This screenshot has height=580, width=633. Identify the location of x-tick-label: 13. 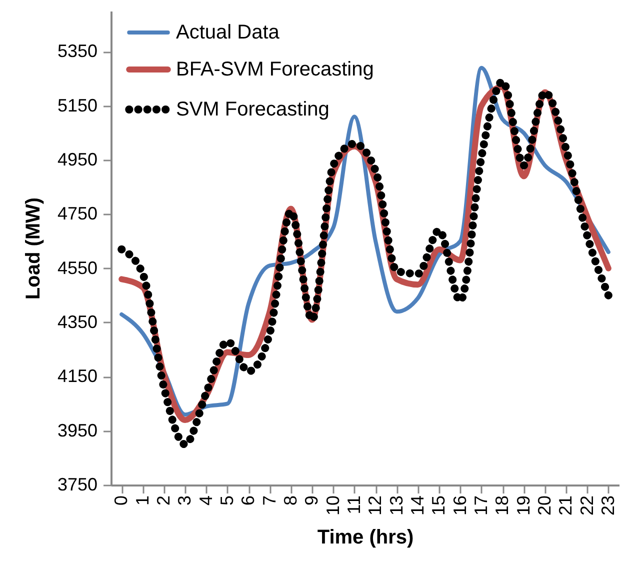
(396, 506).